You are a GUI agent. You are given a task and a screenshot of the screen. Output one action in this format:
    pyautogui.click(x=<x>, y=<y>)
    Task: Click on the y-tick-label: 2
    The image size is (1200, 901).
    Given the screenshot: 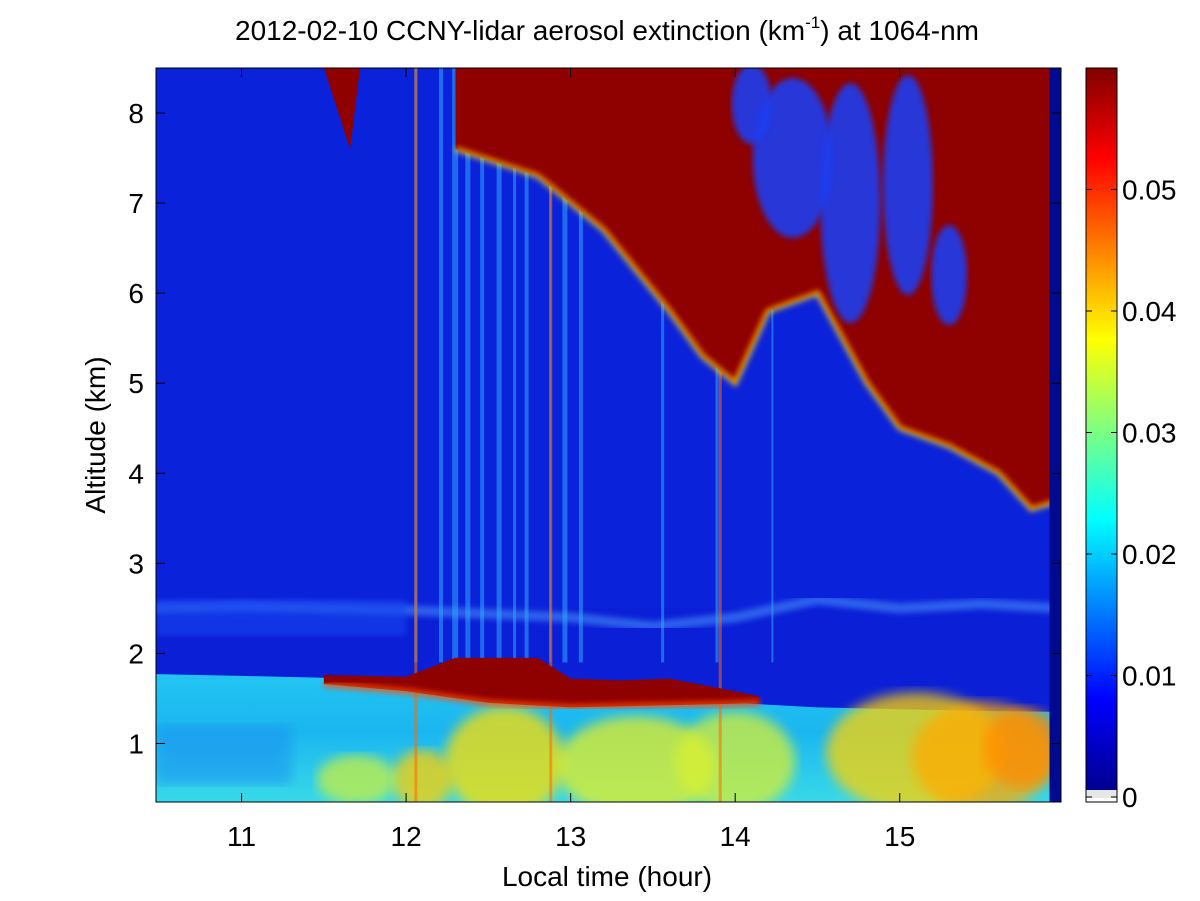 What is the action you would take?
    pyautogui.click(x=136, y=653)
    